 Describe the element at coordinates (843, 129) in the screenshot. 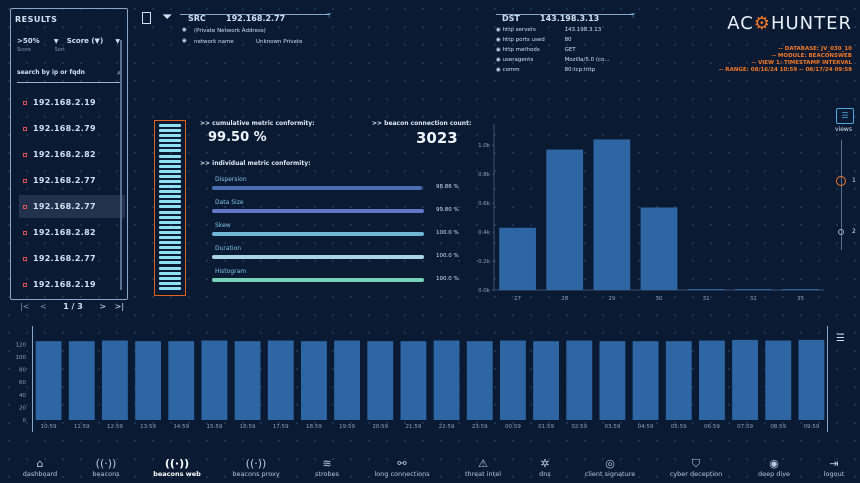

I see `views-label: views` at that location.